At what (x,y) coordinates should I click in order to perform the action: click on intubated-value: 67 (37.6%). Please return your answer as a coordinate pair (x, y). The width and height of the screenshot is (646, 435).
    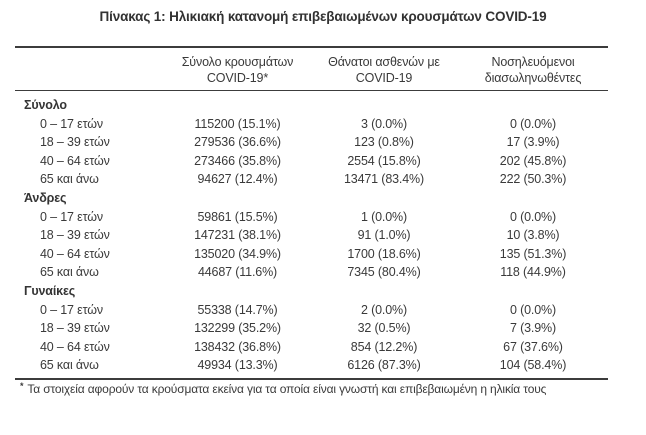
    Looking at the image, I should click on (533, 346).